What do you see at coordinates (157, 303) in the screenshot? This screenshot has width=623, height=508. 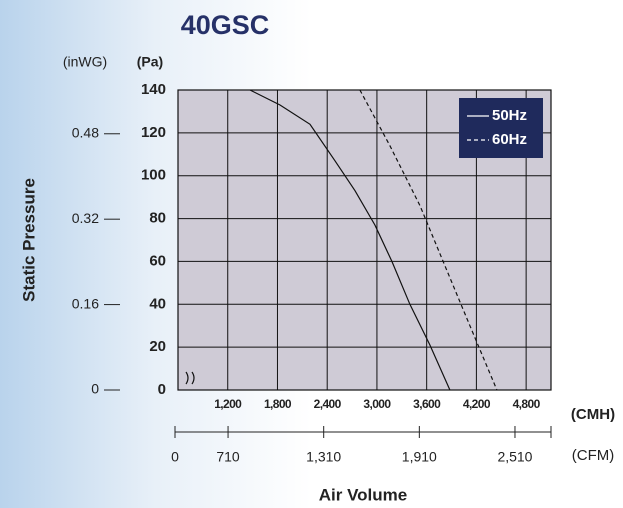 I see `y-tick-label: 40` at bounding box center [157, 303].